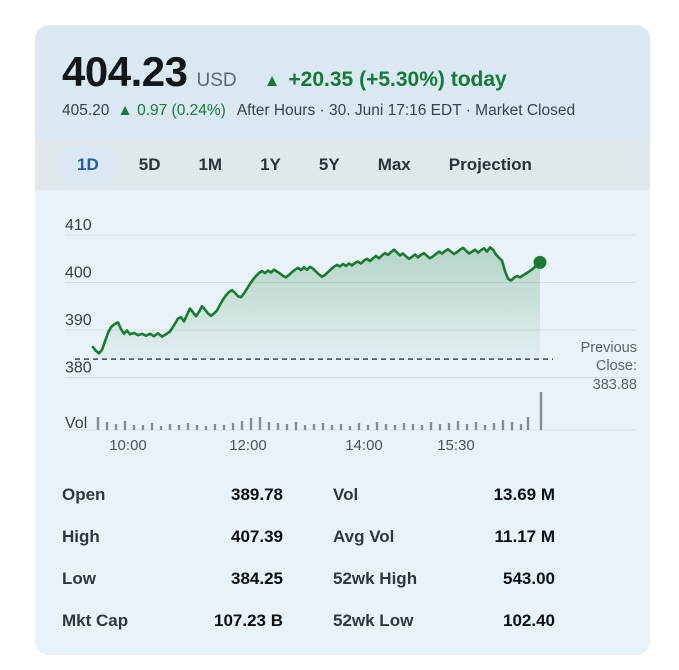 The width and height of the screenshot is (679, 670). Describe the element at coordinates (609, 348) in the screenshot. I see `svg-text: Previous` at that location.